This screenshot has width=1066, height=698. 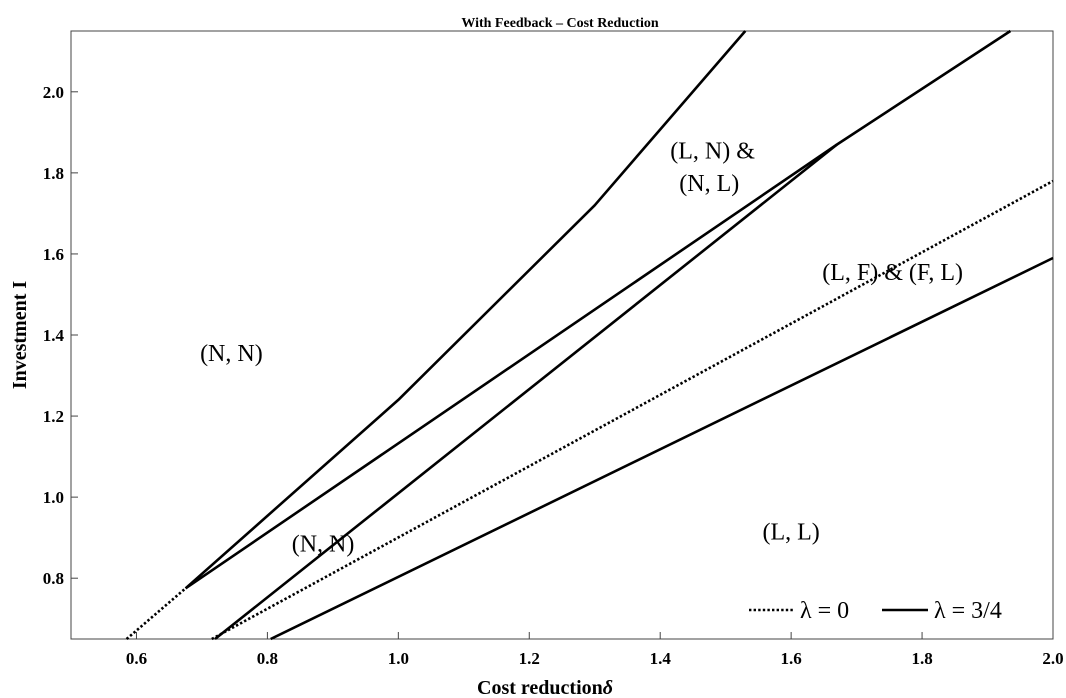 What do you see at coordinates (53, 497) in the screenshot?
I see `y-tick-label: 1.0` at bounding box center [53, 497].